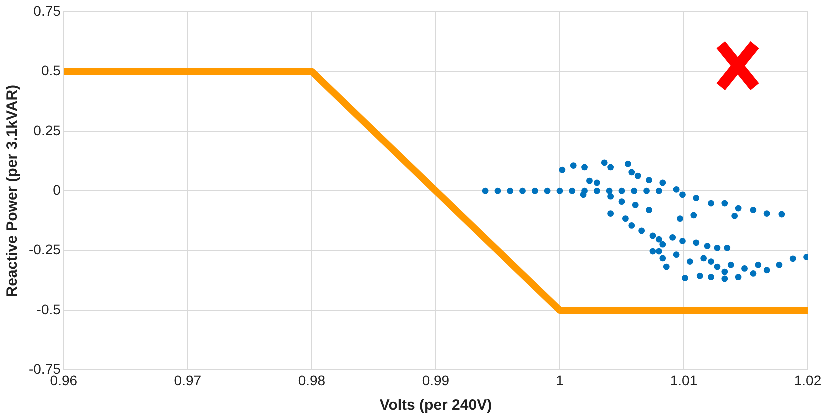 The width and height of the screenshot is (840, 419). Describe the element at coordinates (49, 309) in the screenshot. I see `y-tick-label: -0.5` at that location.